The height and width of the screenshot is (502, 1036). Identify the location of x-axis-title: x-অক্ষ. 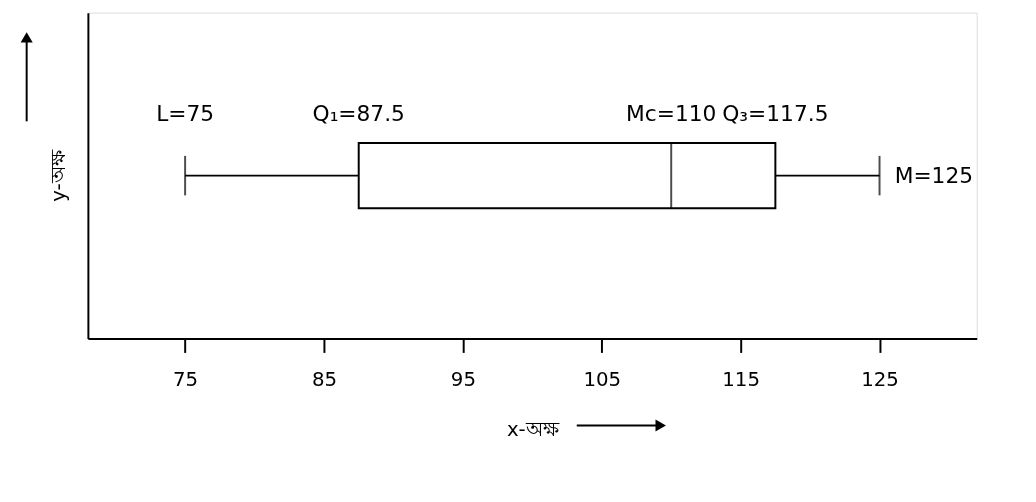
(533, 429).